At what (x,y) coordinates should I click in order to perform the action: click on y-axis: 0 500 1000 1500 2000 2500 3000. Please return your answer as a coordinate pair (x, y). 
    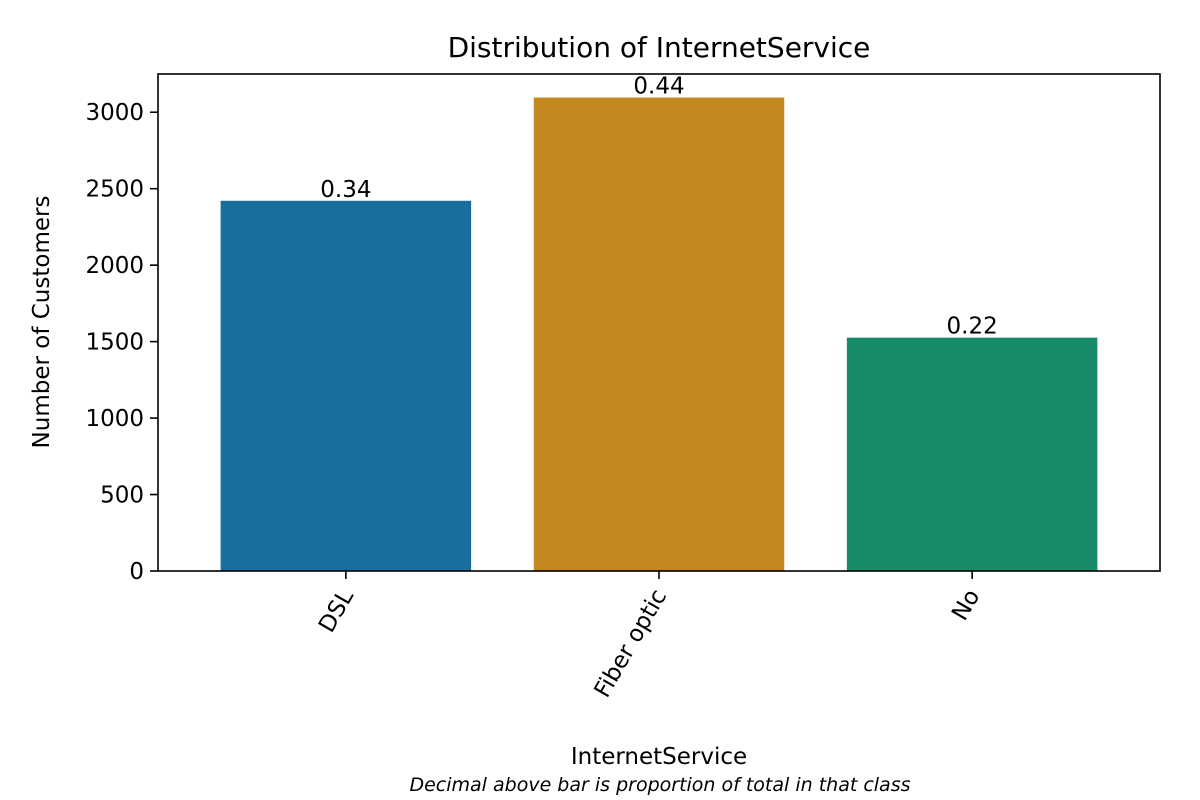
    Looking at the image, I should click on (121, 342).